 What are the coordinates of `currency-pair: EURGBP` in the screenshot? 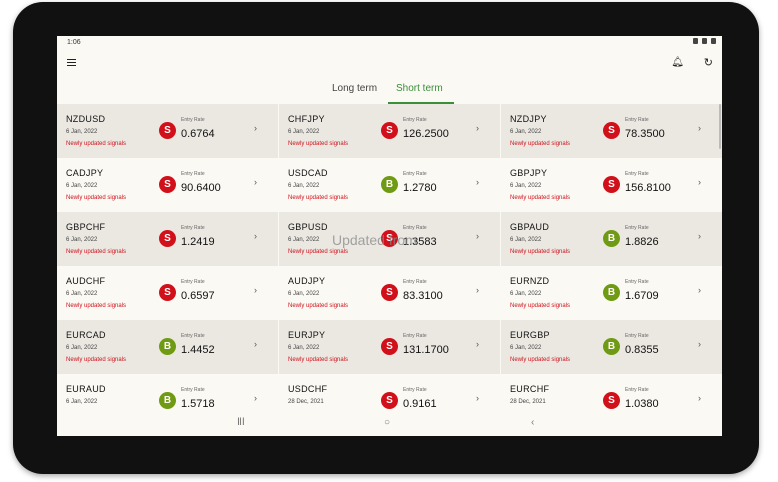 It's located at (530, 335).